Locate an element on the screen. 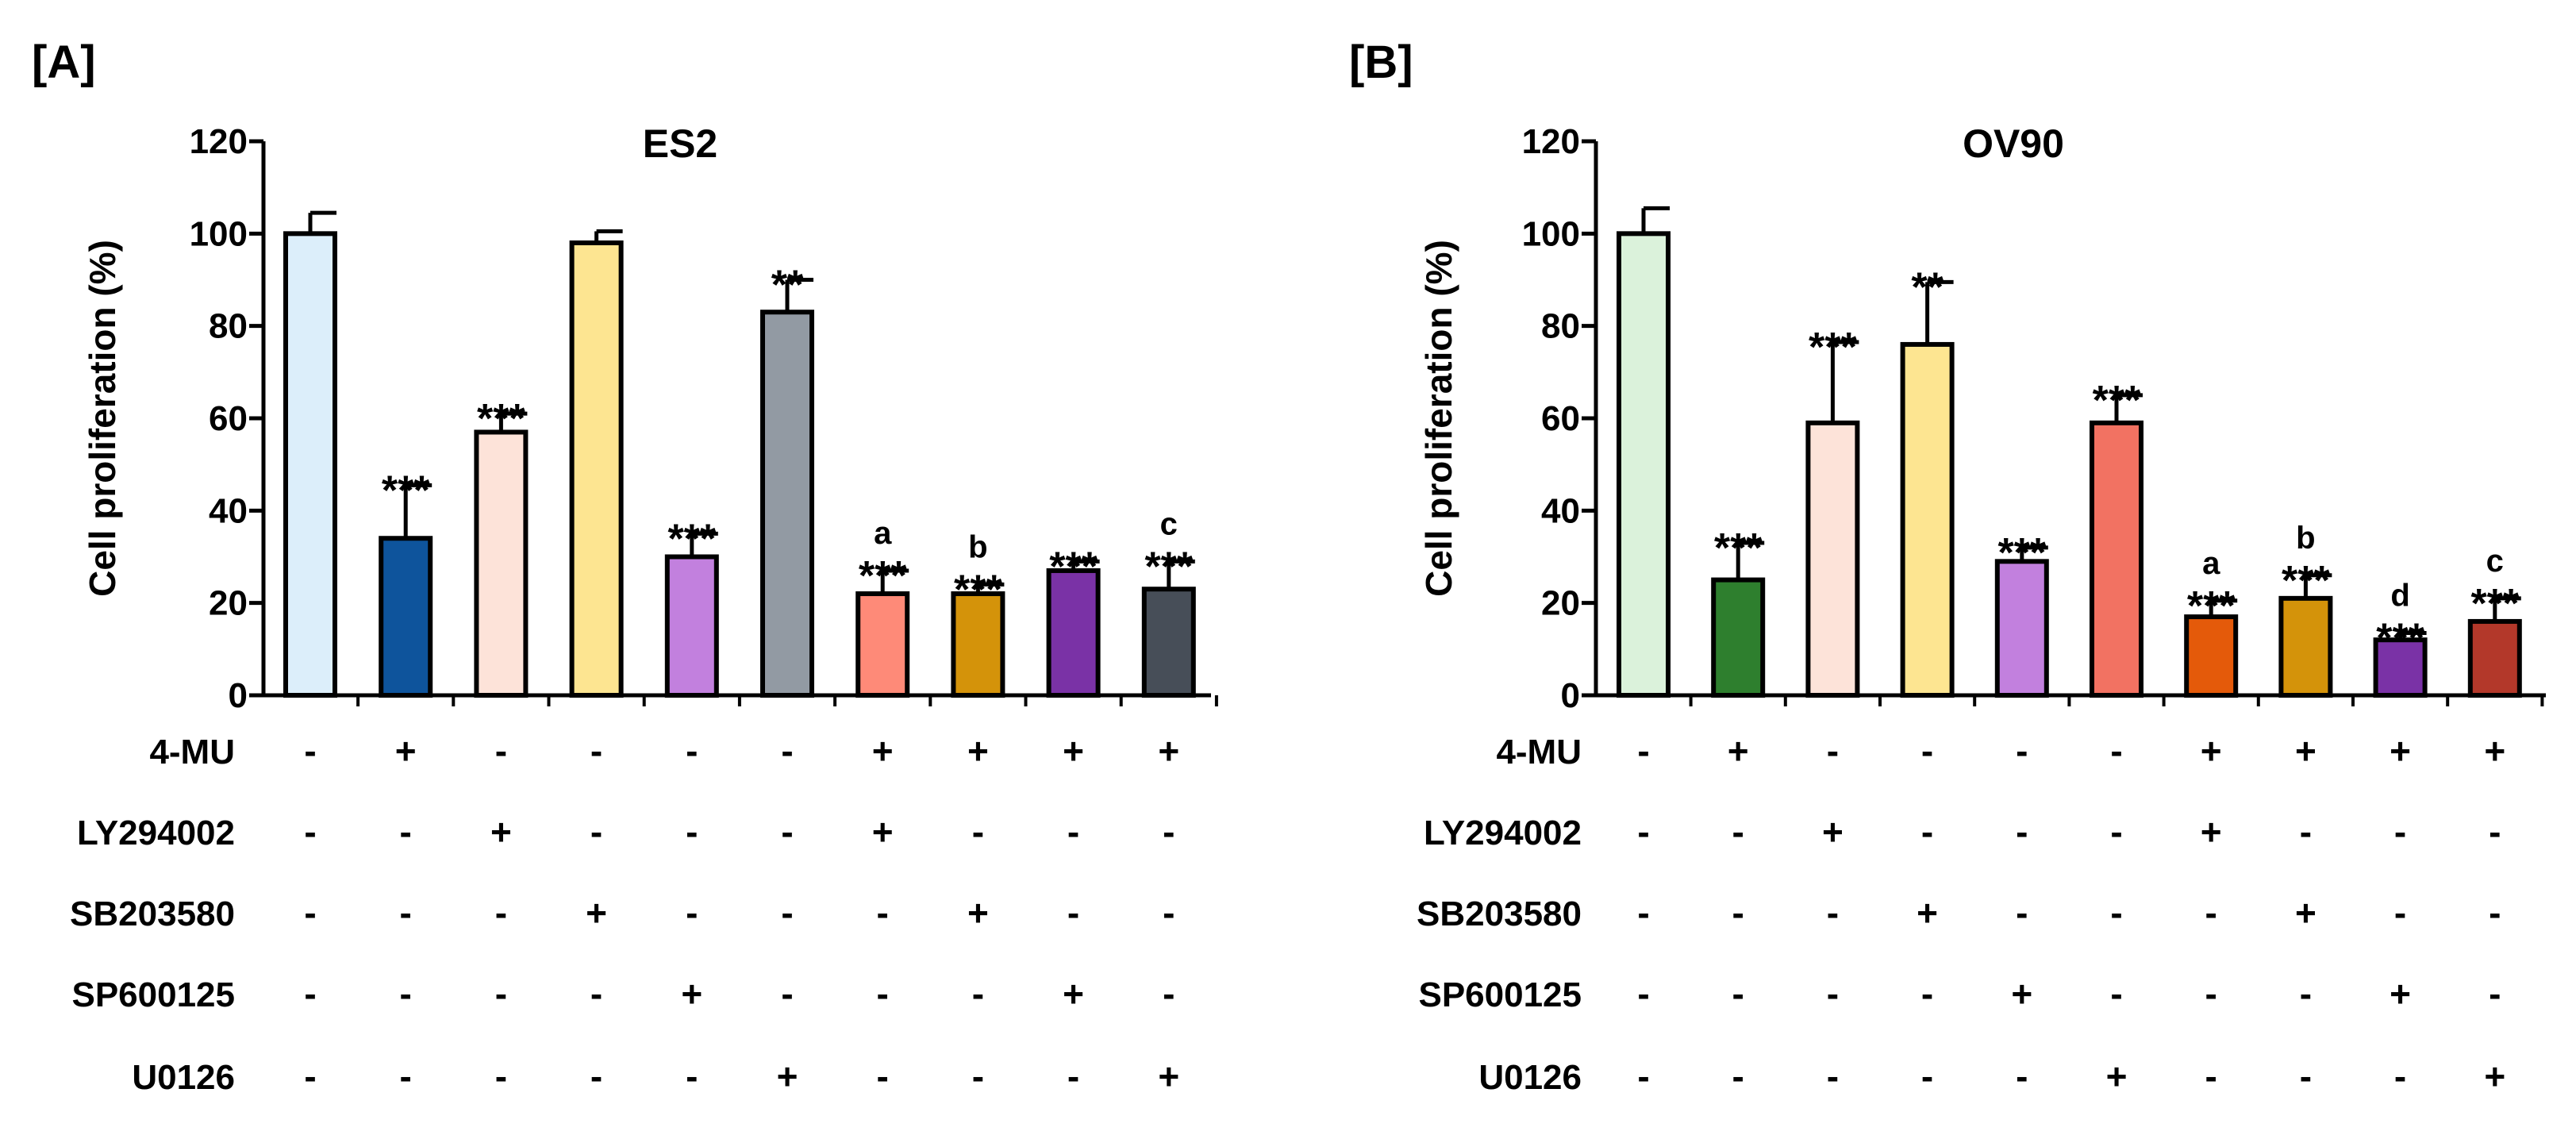 The height and width of the screenshot is (1135, 2576). y-tick-label: 40 is located at coordinates (1560, 511).